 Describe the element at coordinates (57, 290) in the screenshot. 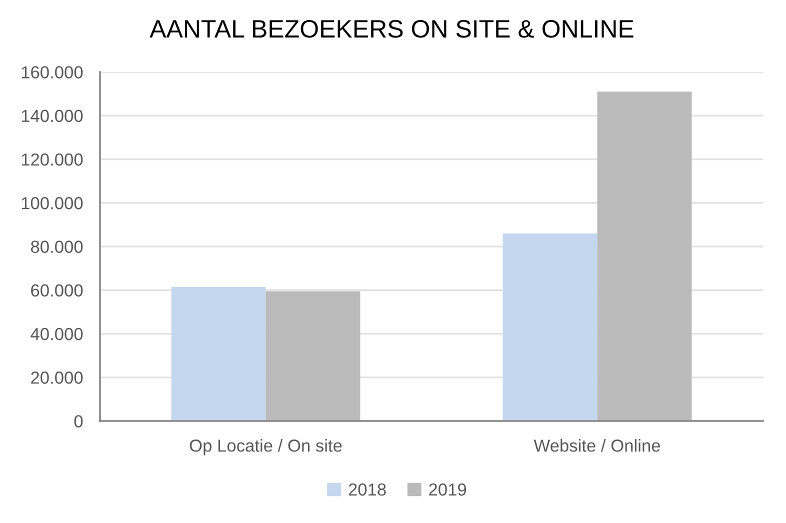

I see `y-tick-label: 60.000` at that location.